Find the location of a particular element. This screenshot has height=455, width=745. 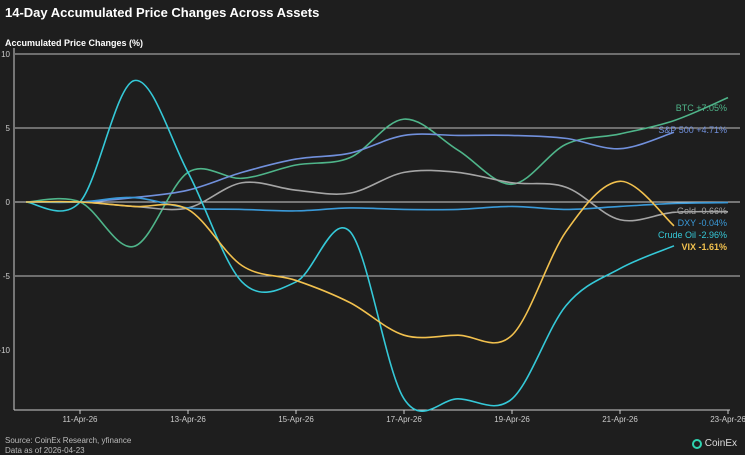

series-line-dxy is located at coordinates (377, 204).